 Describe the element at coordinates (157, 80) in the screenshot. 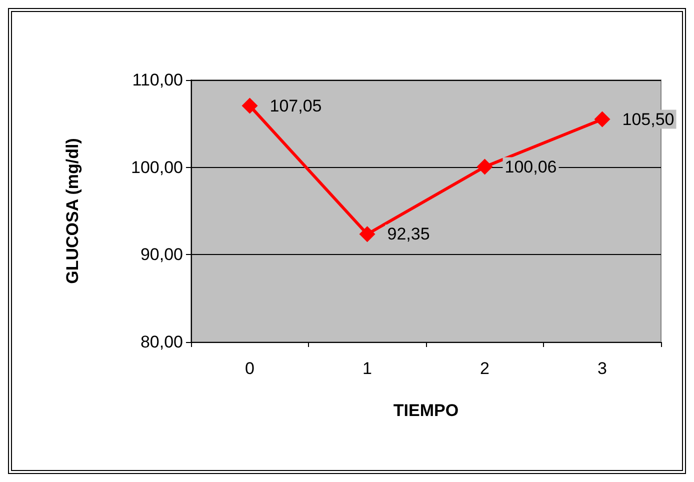

I see `y-tick-label: 110,00` at that location.